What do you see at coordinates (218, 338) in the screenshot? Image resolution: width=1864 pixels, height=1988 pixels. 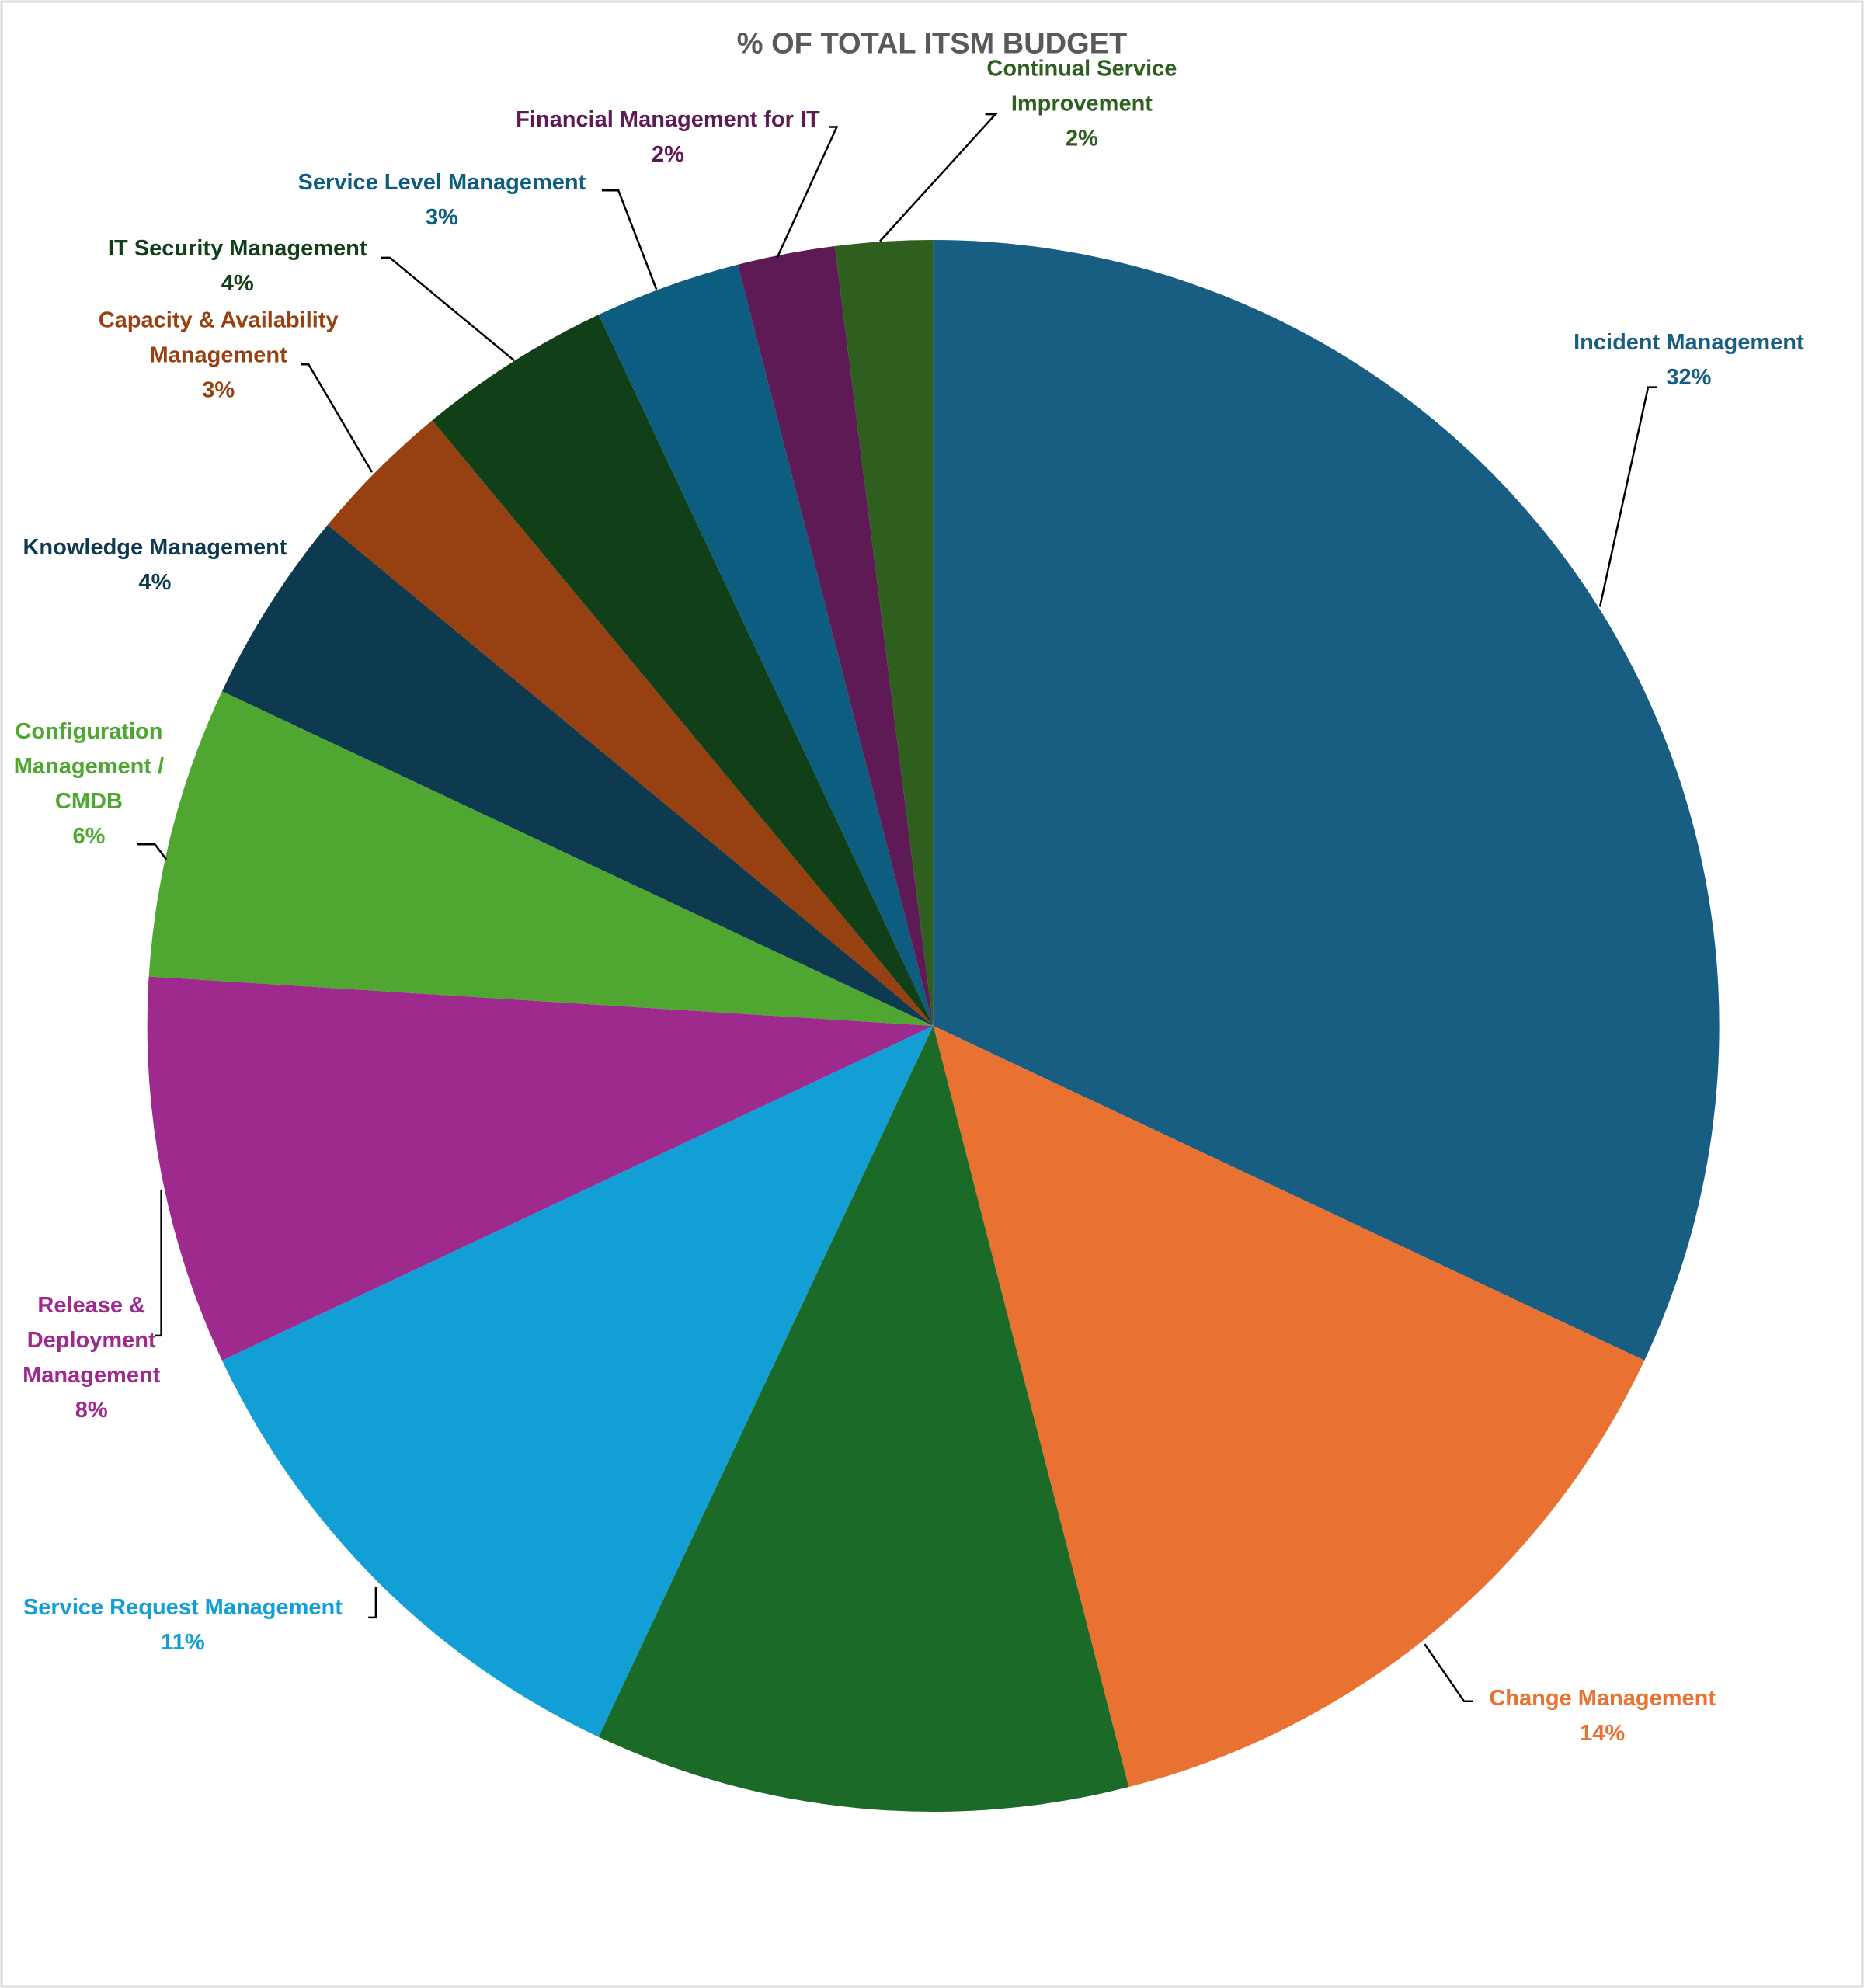 I see `category-label: Capacity & Availability Management` at bounding box center [218, 338].